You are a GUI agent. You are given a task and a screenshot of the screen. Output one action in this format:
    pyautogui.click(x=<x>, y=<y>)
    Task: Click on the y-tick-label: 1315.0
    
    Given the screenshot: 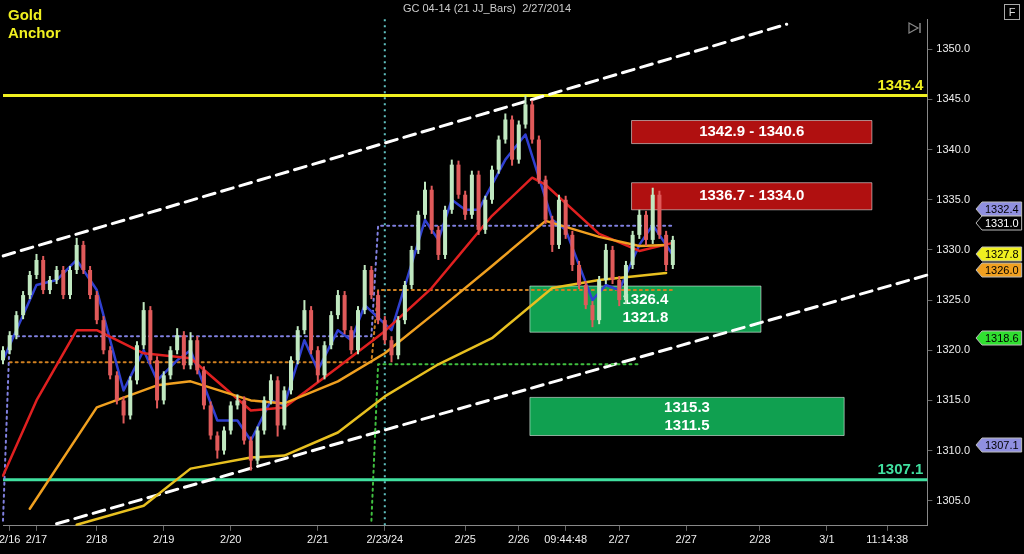 What is the action you would take?
    pyautogui.click(x=953, y=399)
    